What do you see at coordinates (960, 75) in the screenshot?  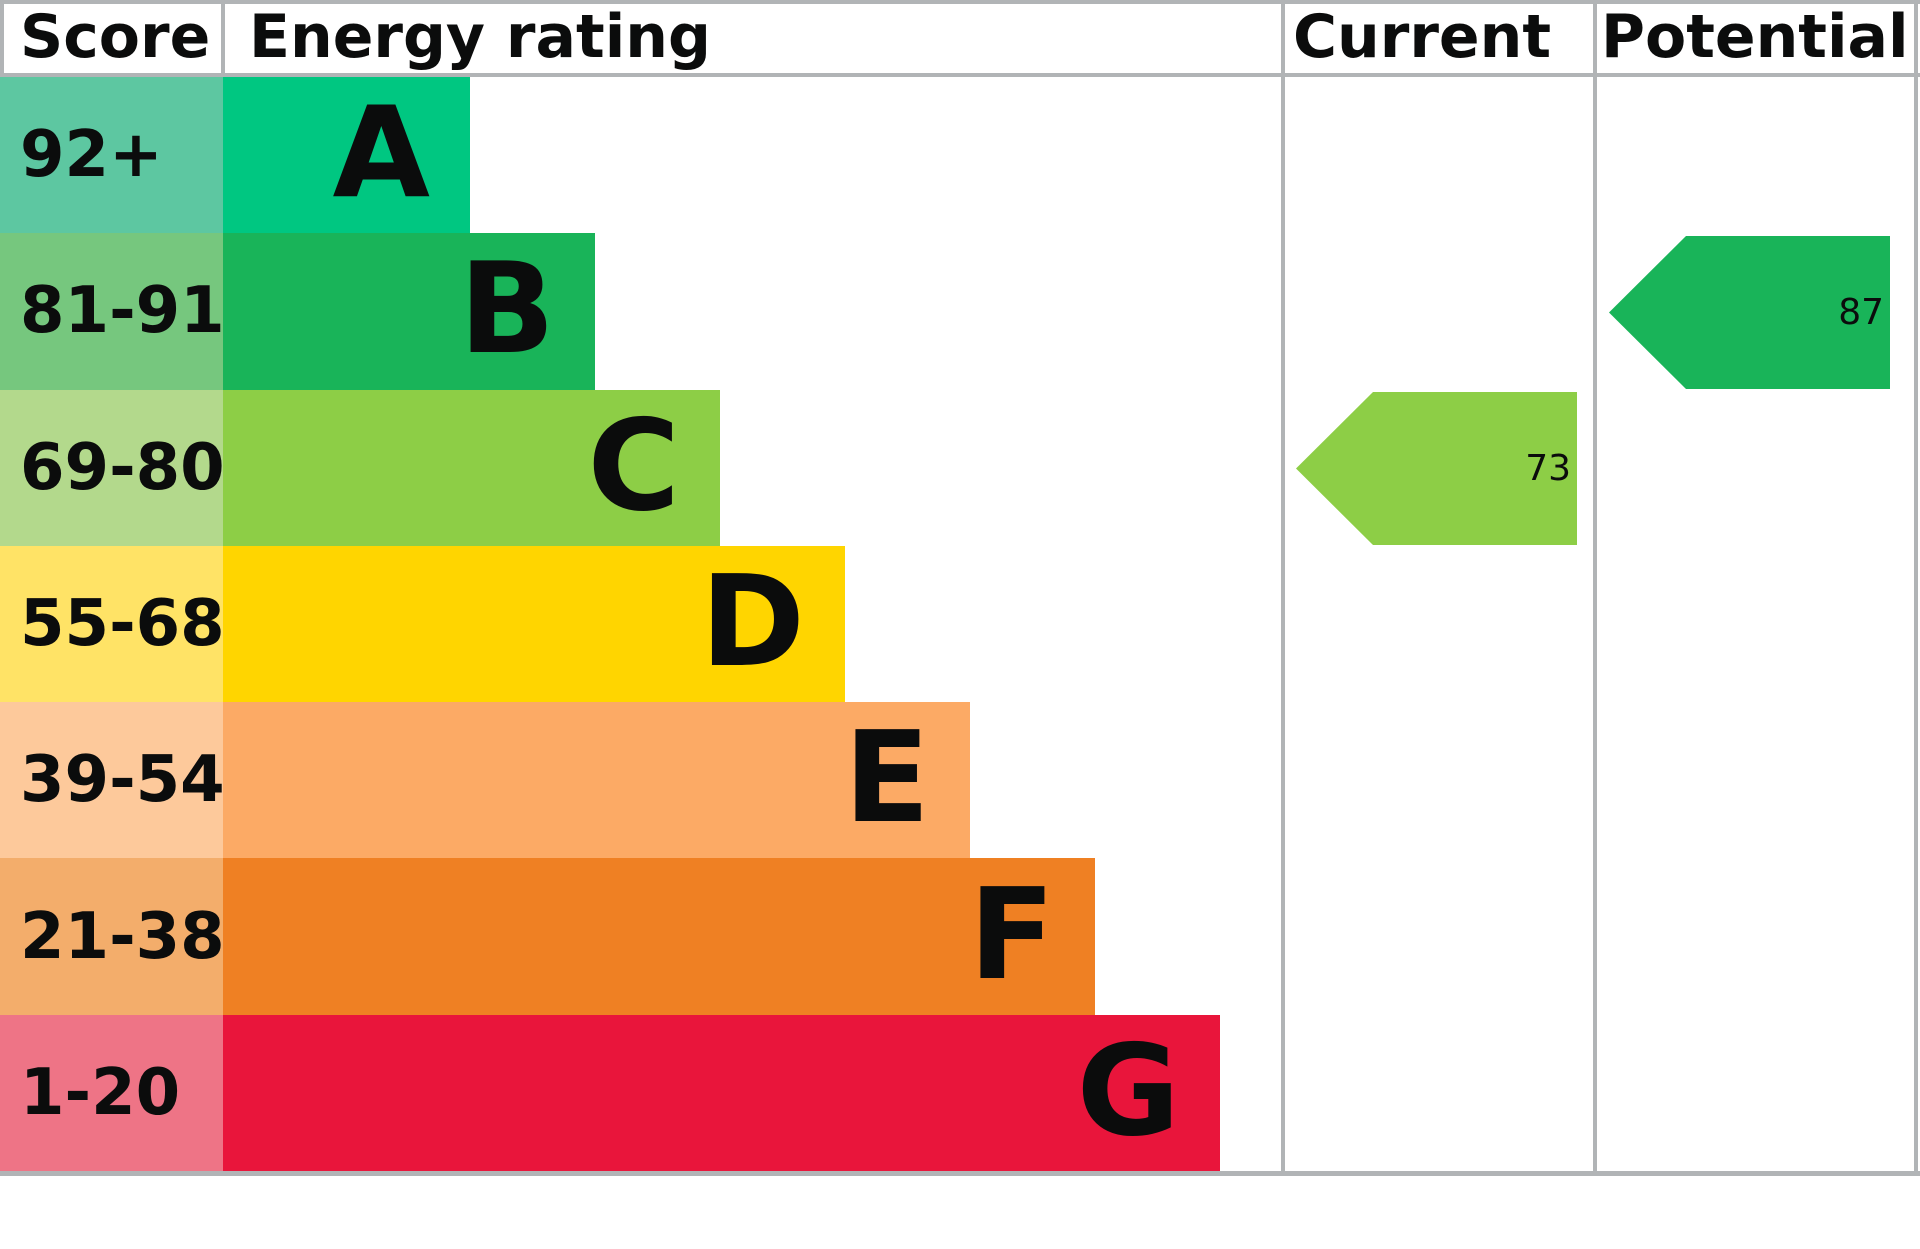 I see `grid-line-header-bottom` at bounding box center [960, 75].